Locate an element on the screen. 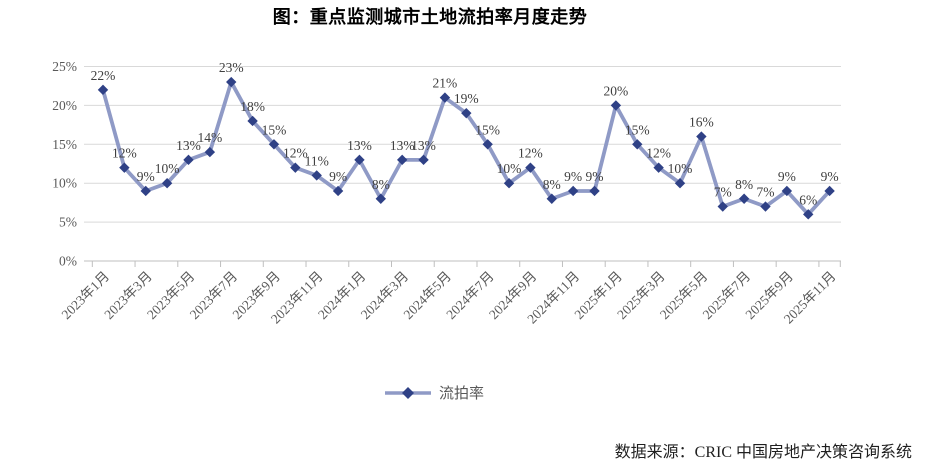  svg-text: 0% is located at coordinates (68, 261).